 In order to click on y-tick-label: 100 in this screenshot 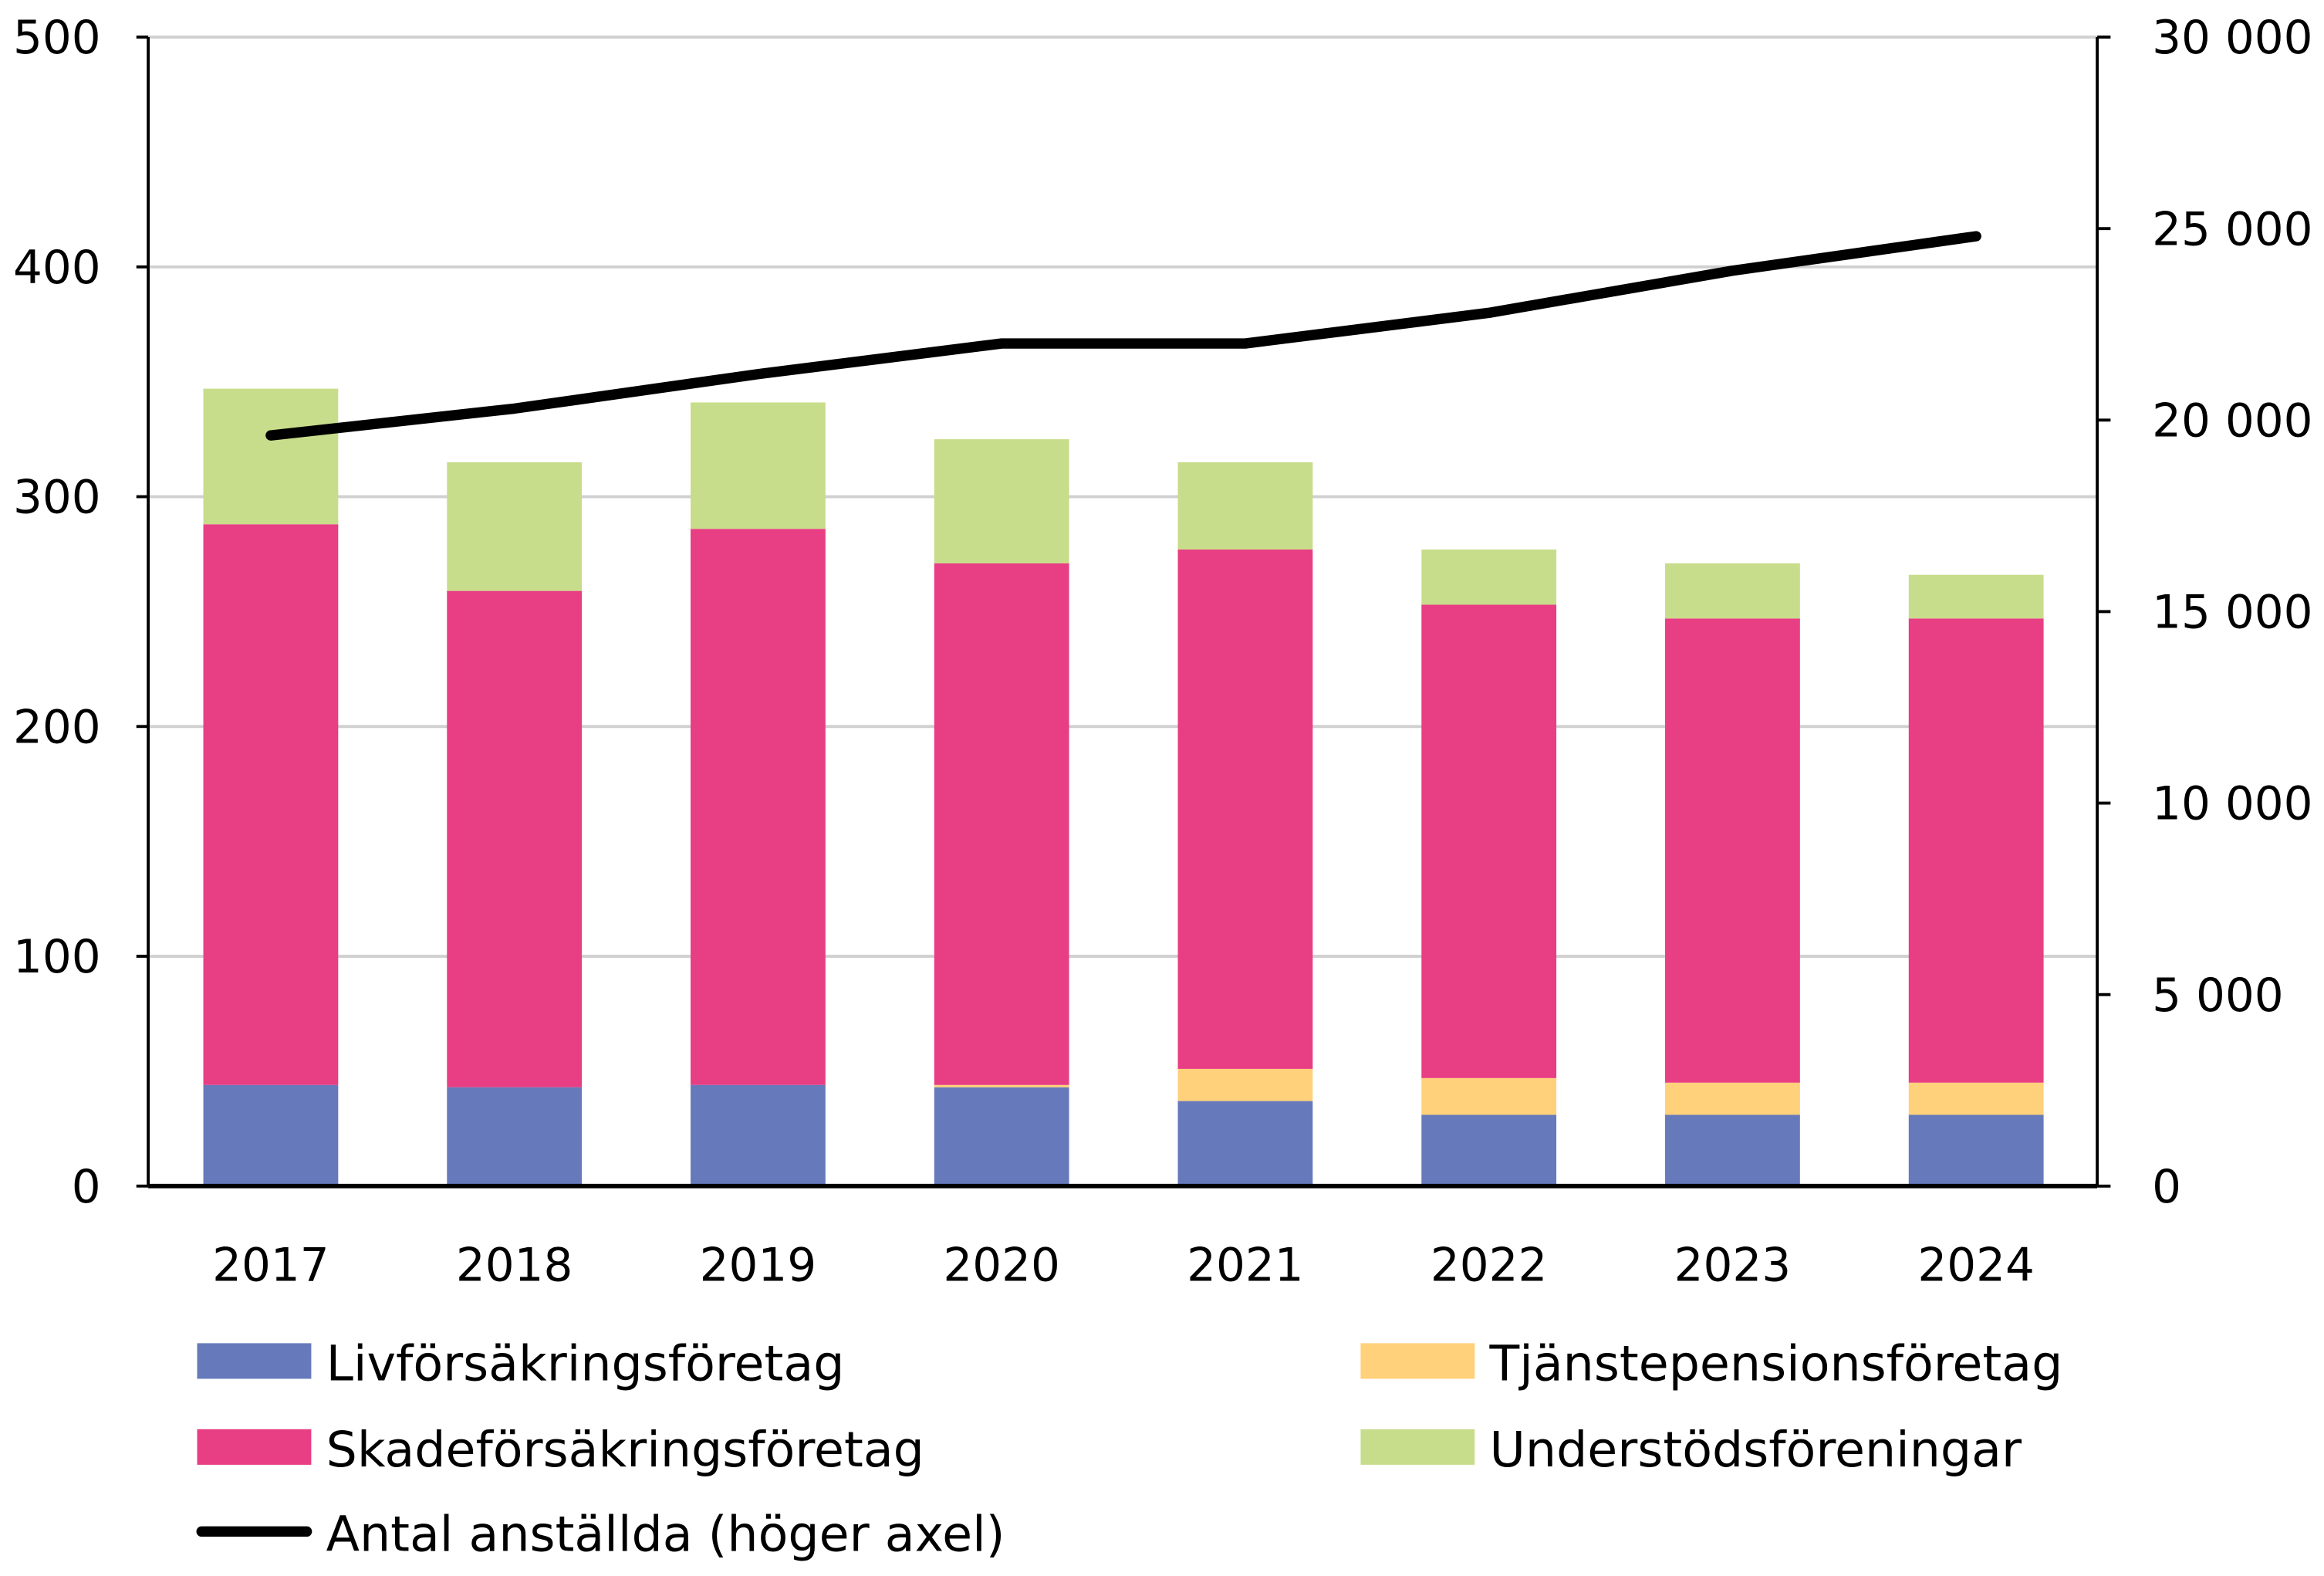, I will do `click(57, 957)`.